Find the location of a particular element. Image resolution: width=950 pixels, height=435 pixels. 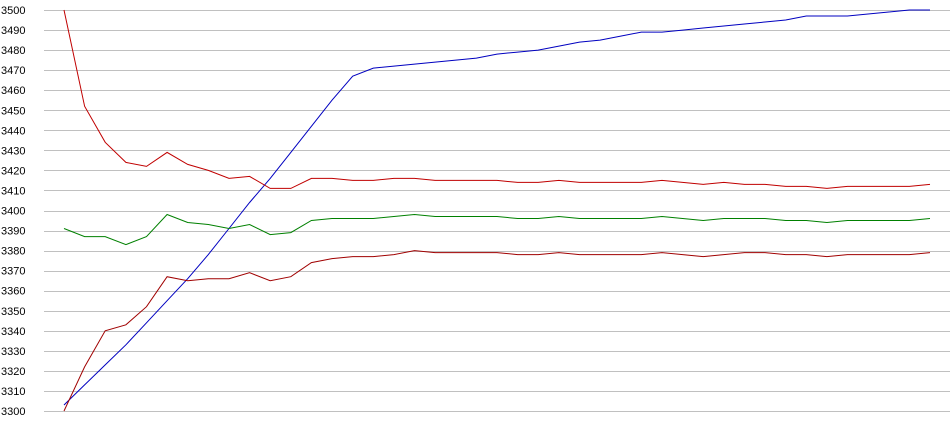

y-tick-label: 3380 is located at coordinates (13, 252).